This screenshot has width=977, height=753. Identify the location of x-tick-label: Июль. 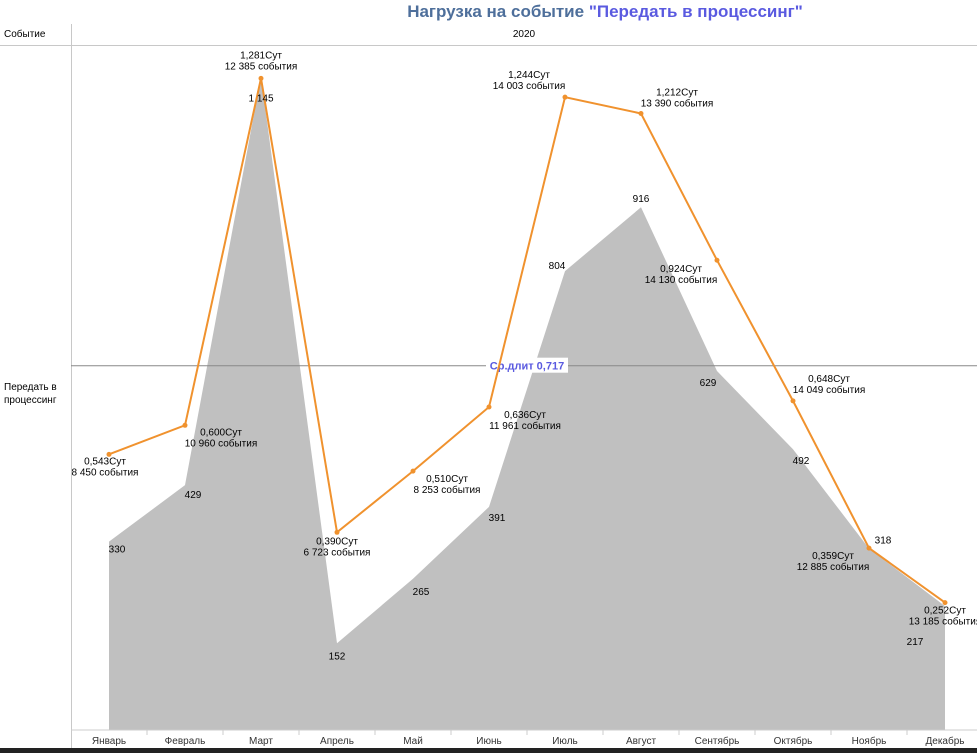
(565, 741).